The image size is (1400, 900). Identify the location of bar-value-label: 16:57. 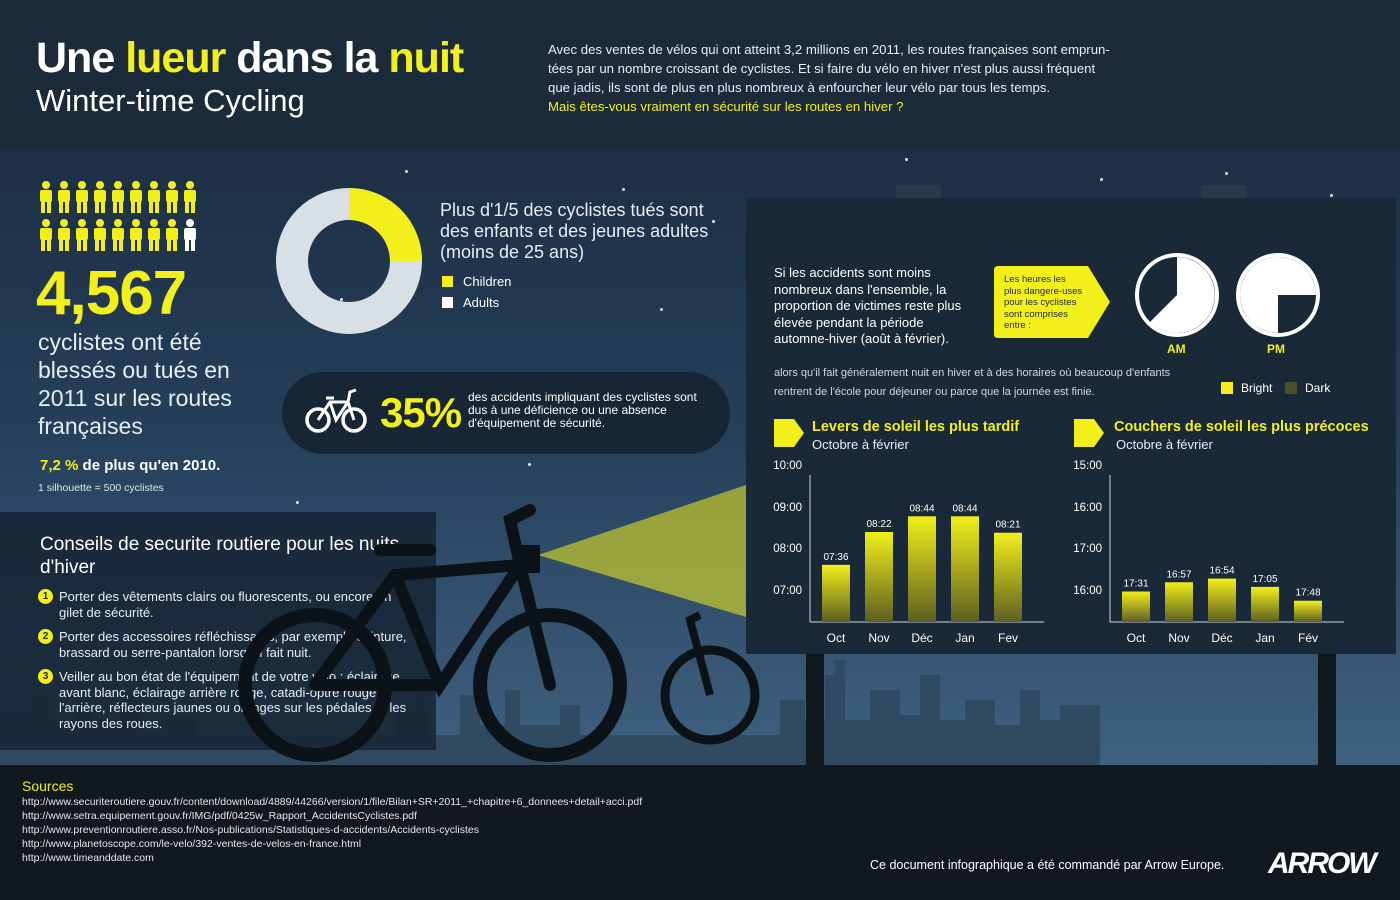
(1178, 574).